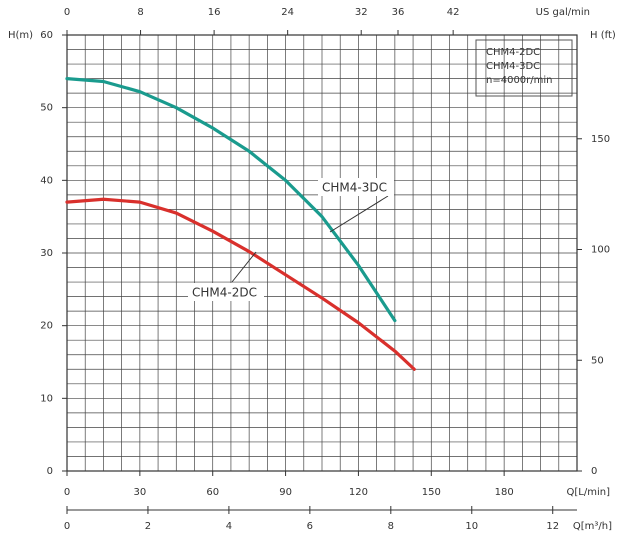  What do you see at coordinates (50, 471) in the screenshot?
I see `y-tick-label: 0` at bounding box center [50, 471].